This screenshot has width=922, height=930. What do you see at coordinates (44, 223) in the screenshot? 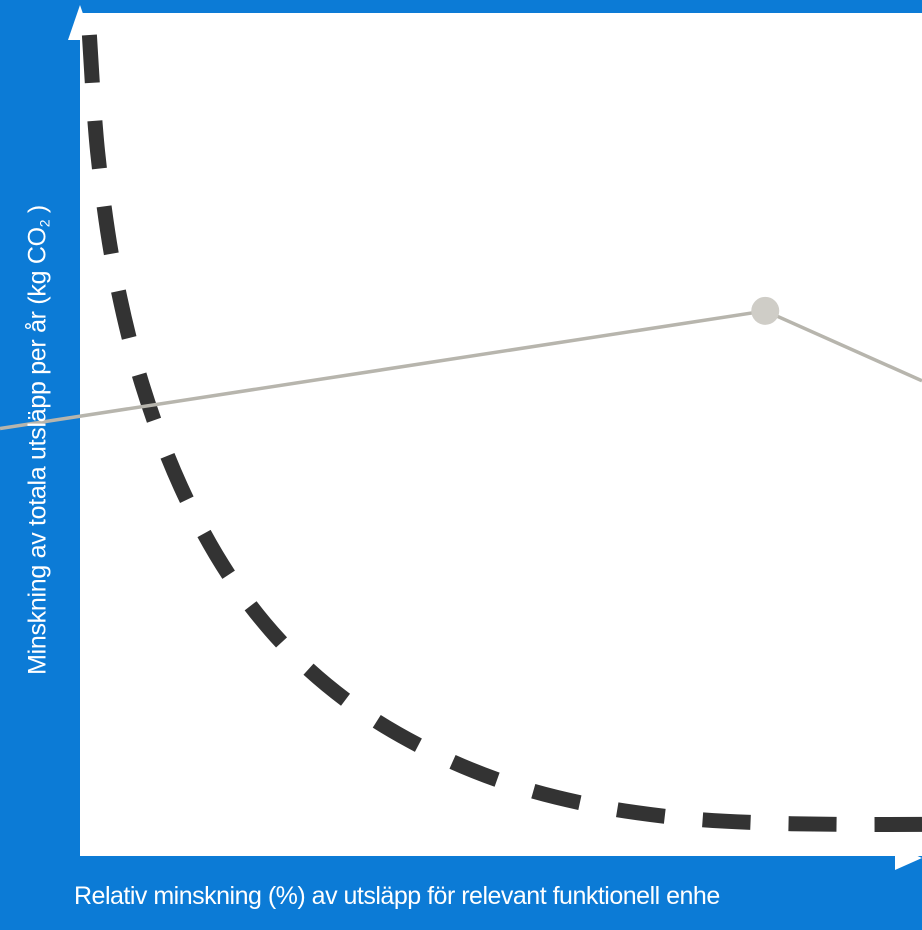
I see `y-axis-label-subscript: 2` at bounding box center [44, 223].